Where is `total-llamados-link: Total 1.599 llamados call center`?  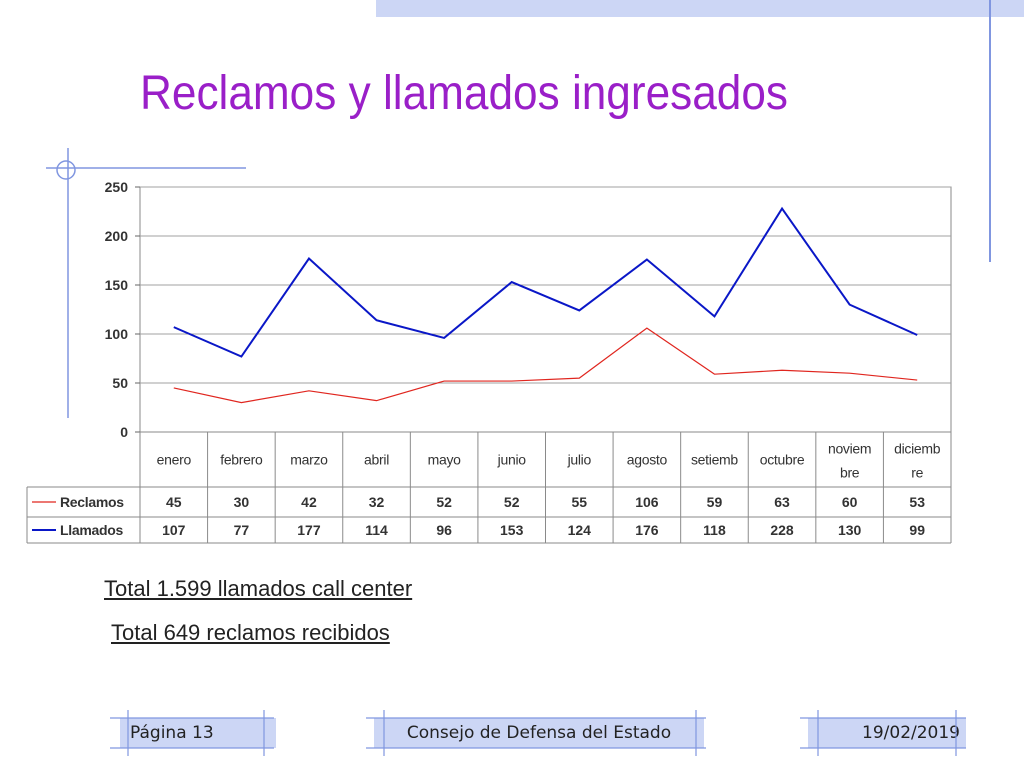
total-llamados-link: Total 1.599 llamados call center is located at coordinates (258, 588).